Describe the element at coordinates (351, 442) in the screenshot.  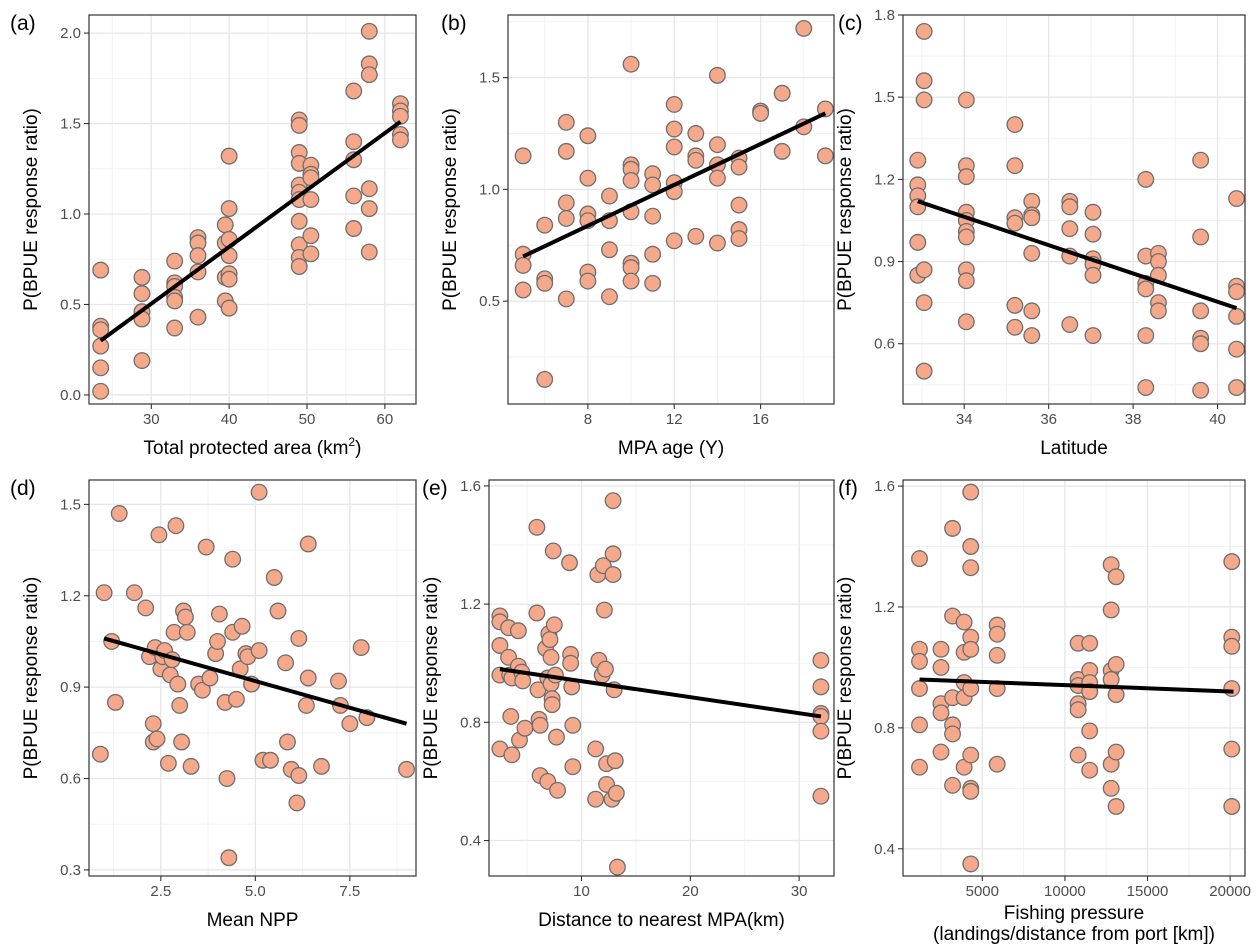
I see `x-axis-label-superscript: 2` at that location.